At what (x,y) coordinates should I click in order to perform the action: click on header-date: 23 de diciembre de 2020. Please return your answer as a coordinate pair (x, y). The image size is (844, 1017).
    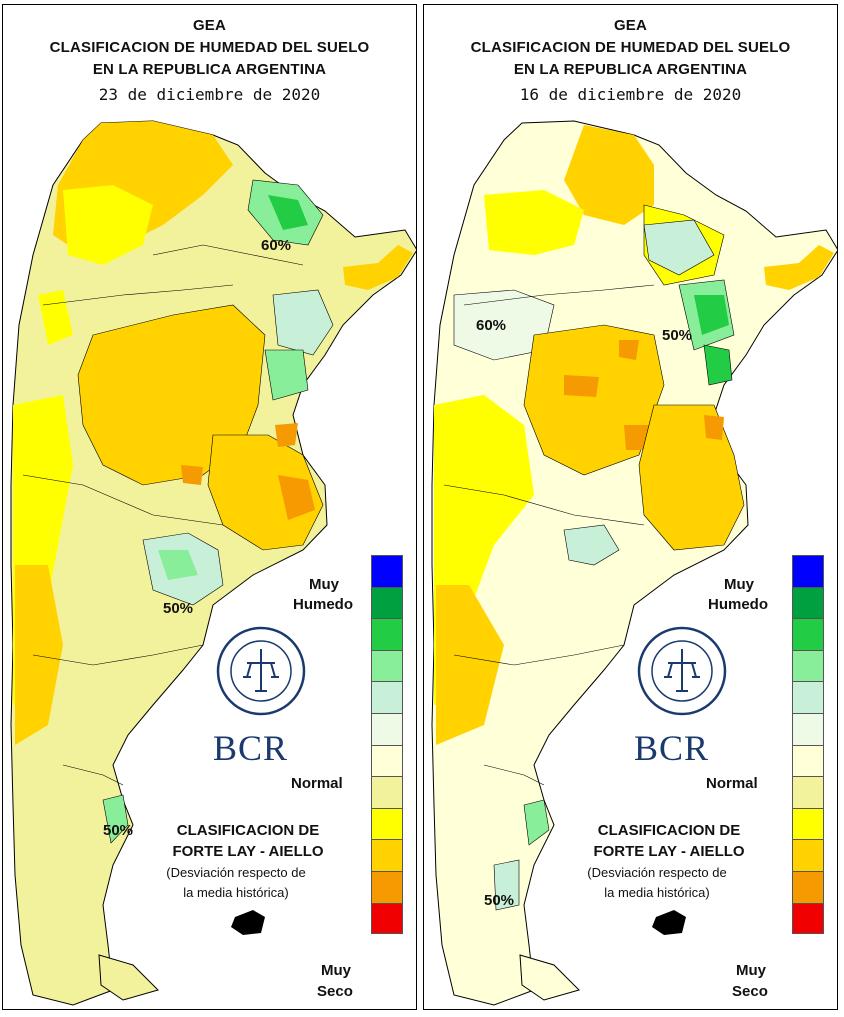
    Looking at the image, I should click on (209, 94).